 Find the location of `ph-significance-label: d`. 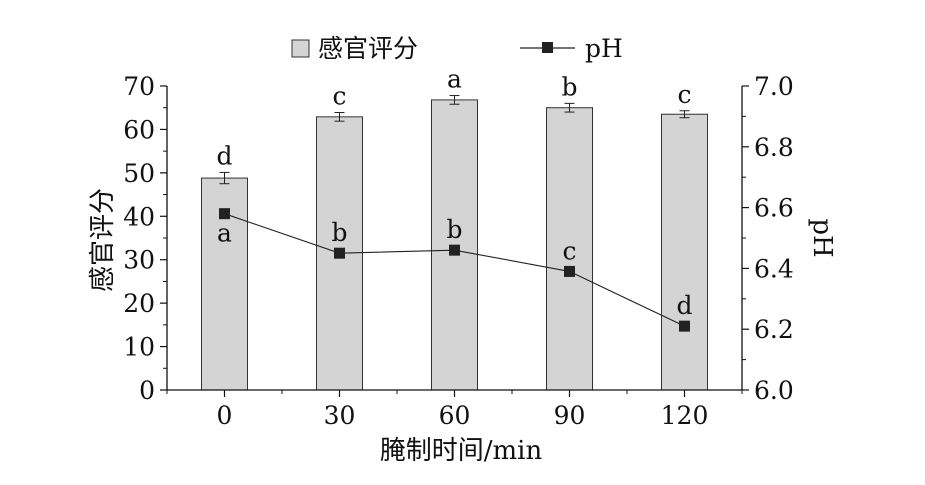

ph-significance-label: d is located at coordinates (684, 305).